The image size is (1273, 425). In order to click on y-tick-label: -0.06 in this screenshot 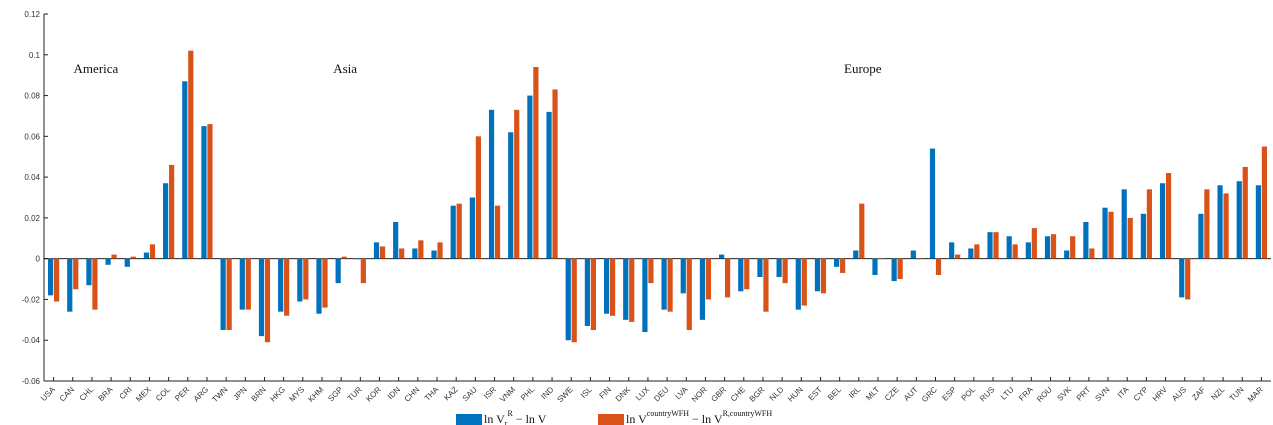, I will do `click(31, 381)`.